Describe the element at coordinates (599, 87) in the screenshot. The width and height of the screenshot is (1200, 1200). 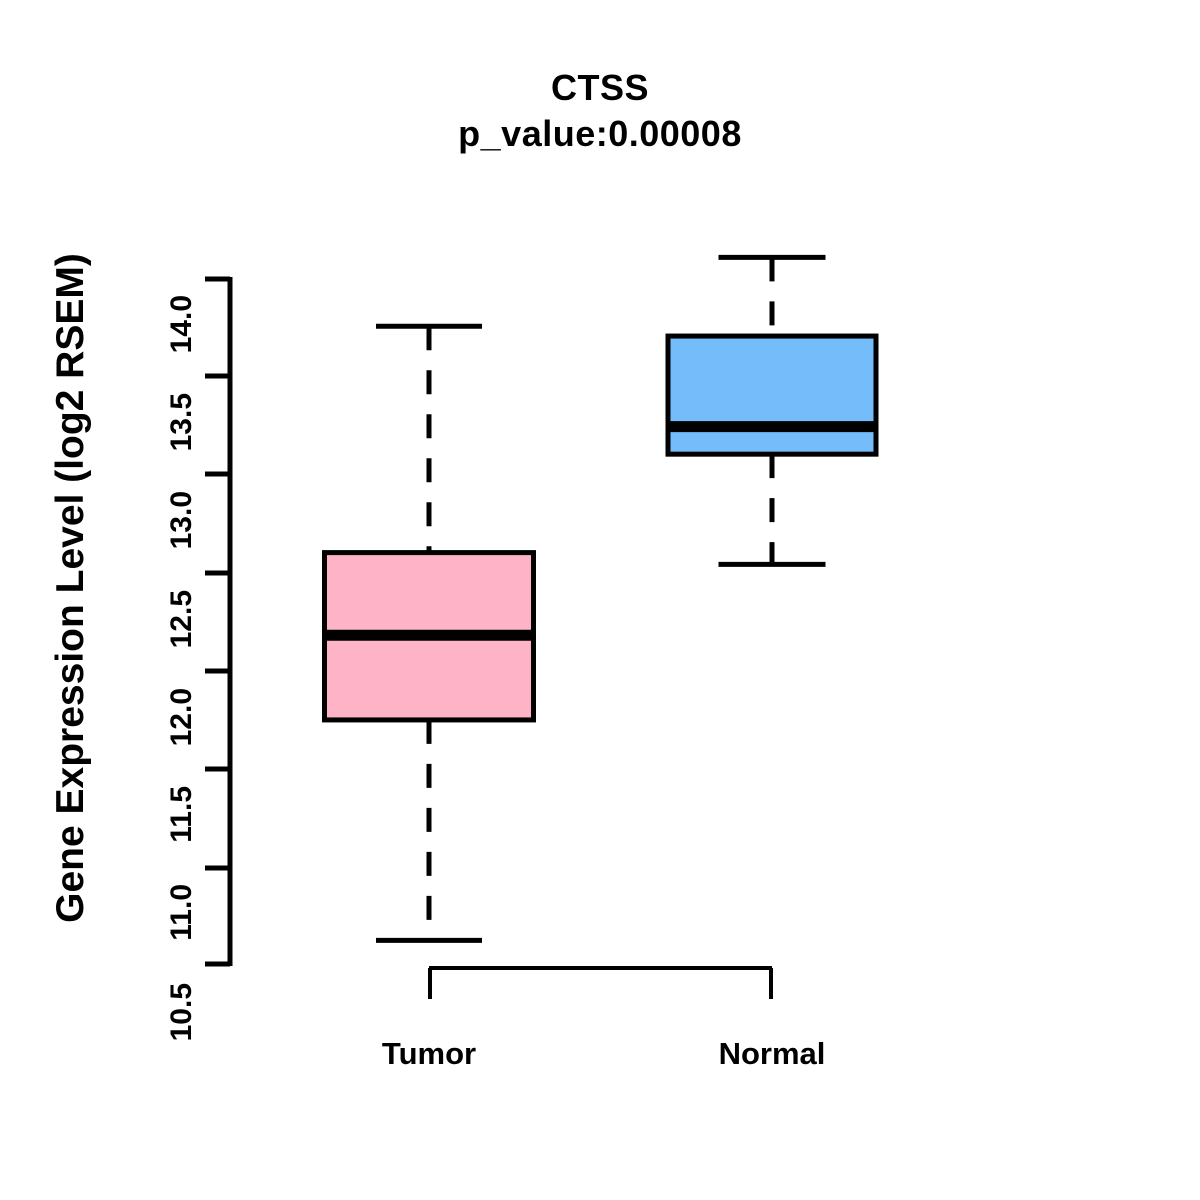
I see `chart-title: CTSS` at that location.